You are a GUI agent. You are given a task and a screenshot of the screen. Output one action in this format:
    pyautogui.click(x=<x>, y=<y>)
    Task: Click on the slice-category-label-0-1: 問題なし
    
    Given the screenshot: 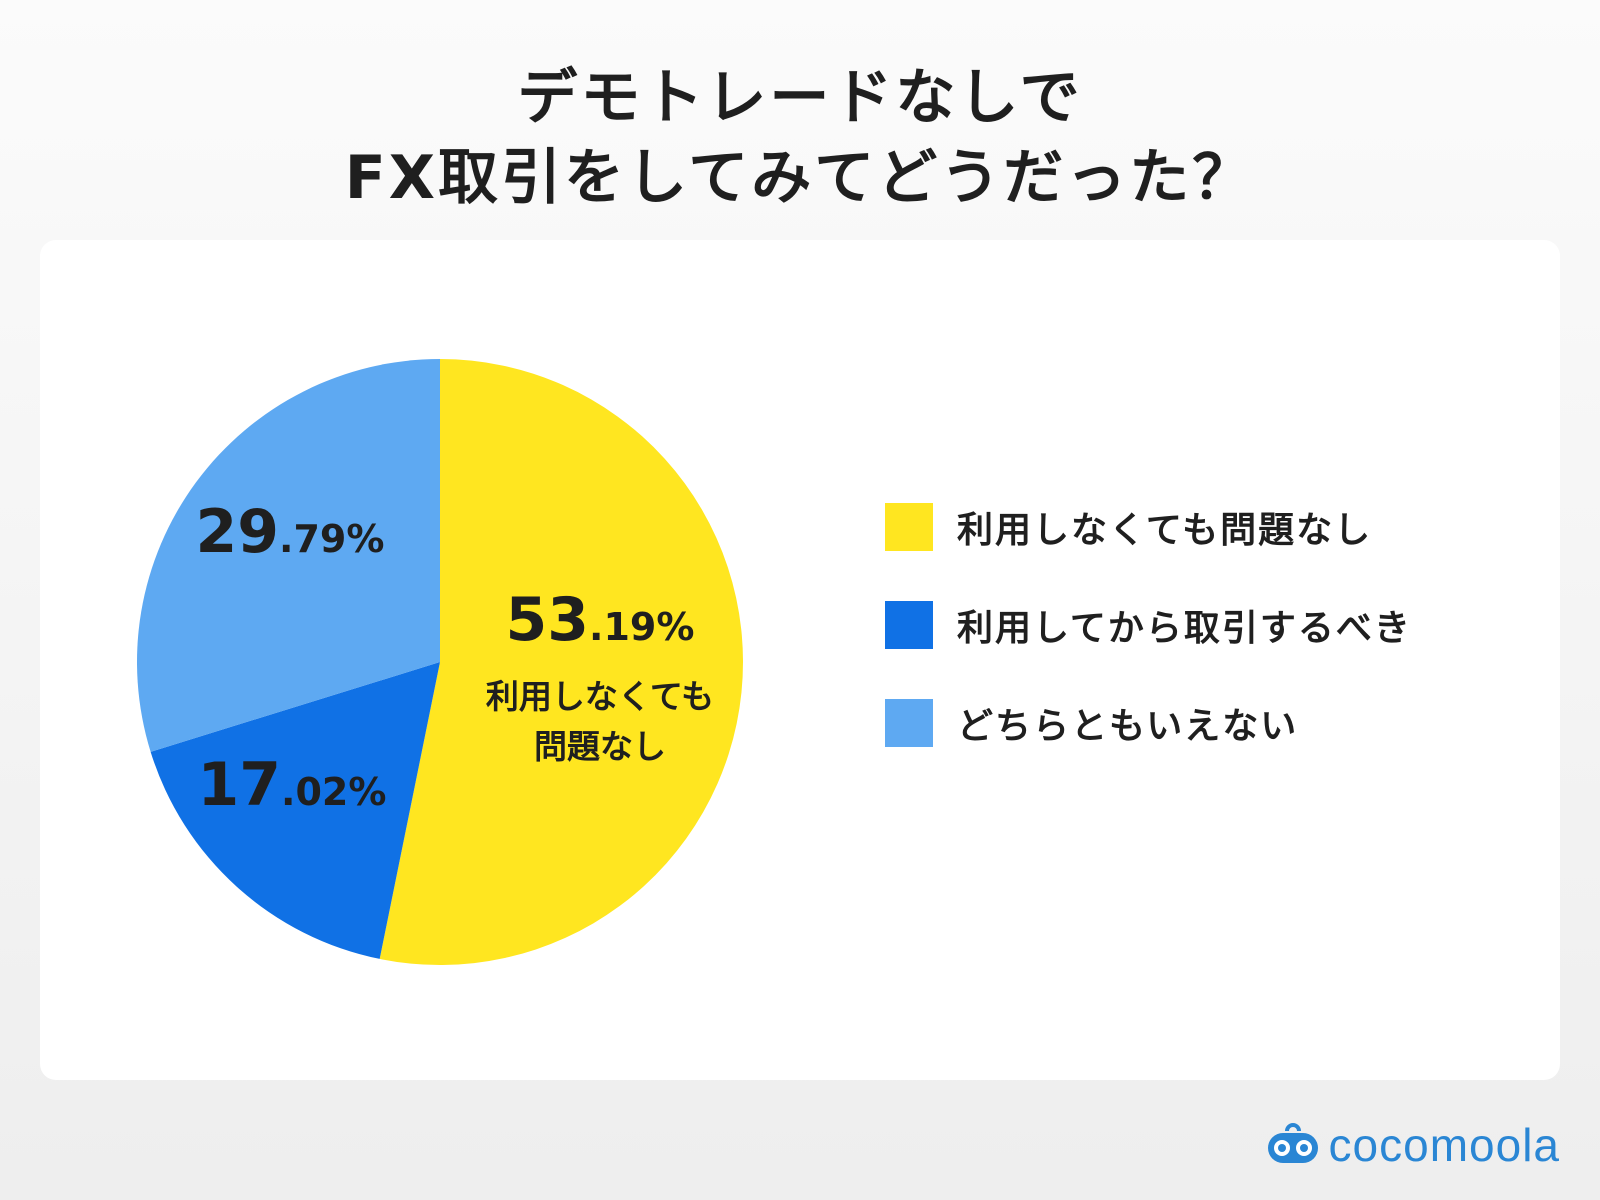 What is the action you would take?
    pyautogui.click(x=600, y=746)
    